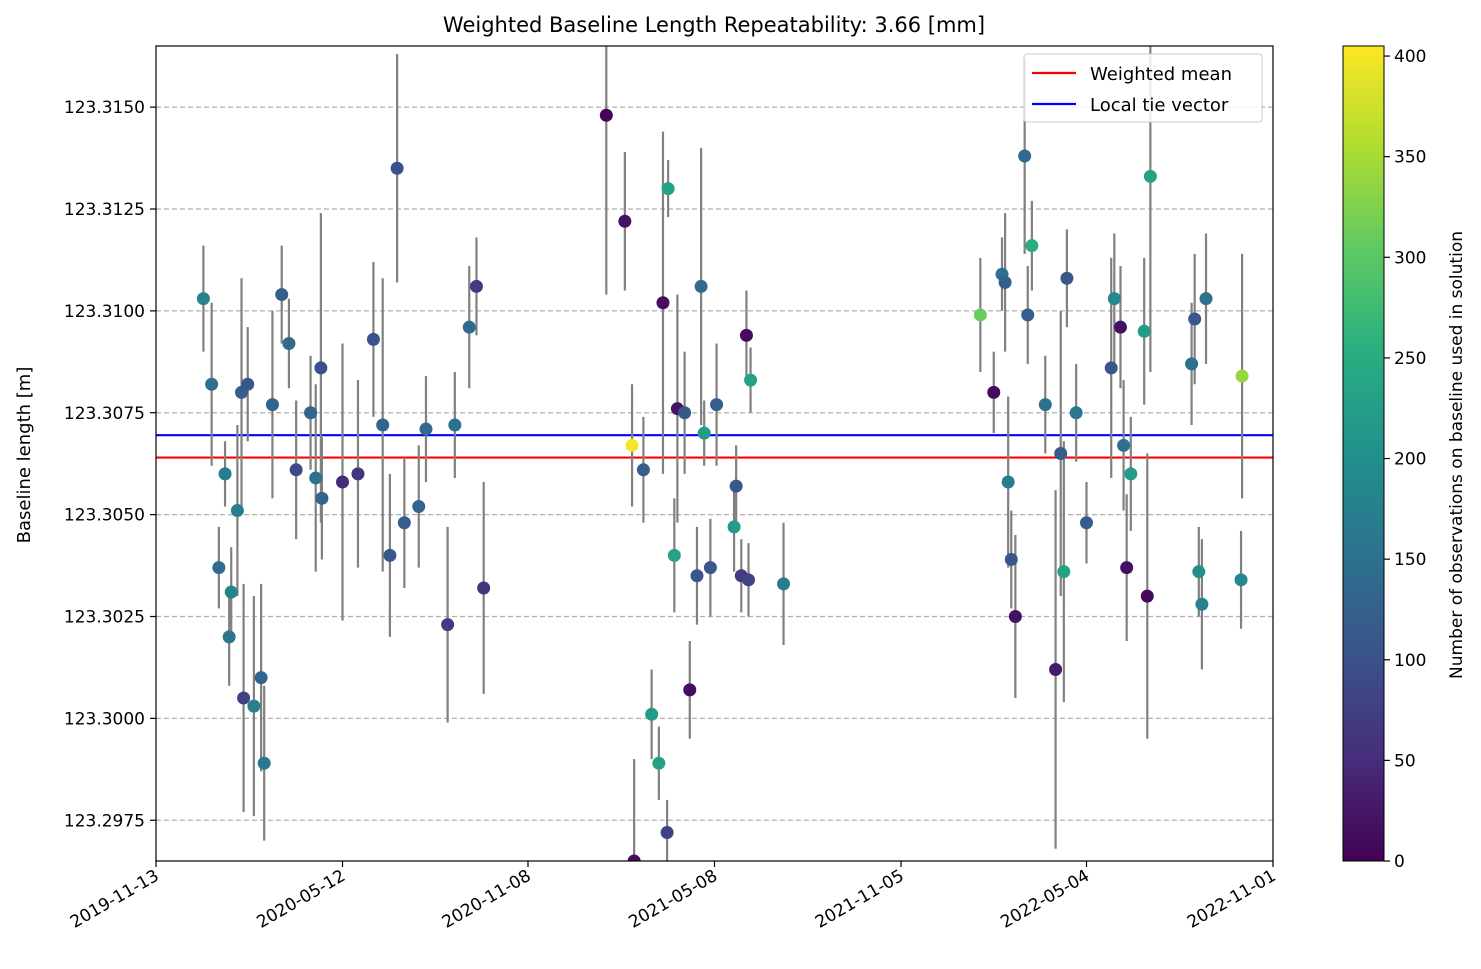 This screenshot has height=969, width=1481. I want to click on y-tick-label: 123.3125, so click(104, 210).